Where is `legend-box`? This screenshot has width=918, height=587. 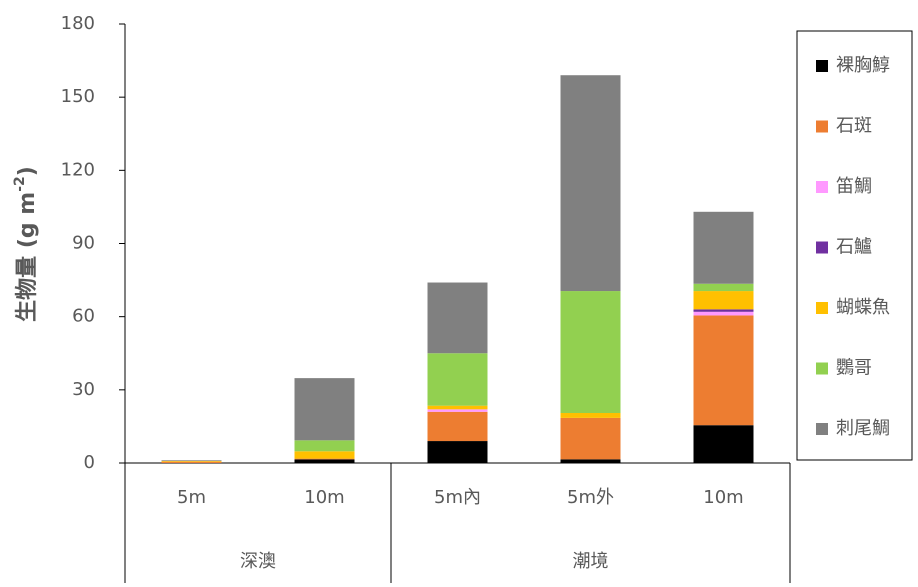
legend-box is located at coordinates (854, 245).